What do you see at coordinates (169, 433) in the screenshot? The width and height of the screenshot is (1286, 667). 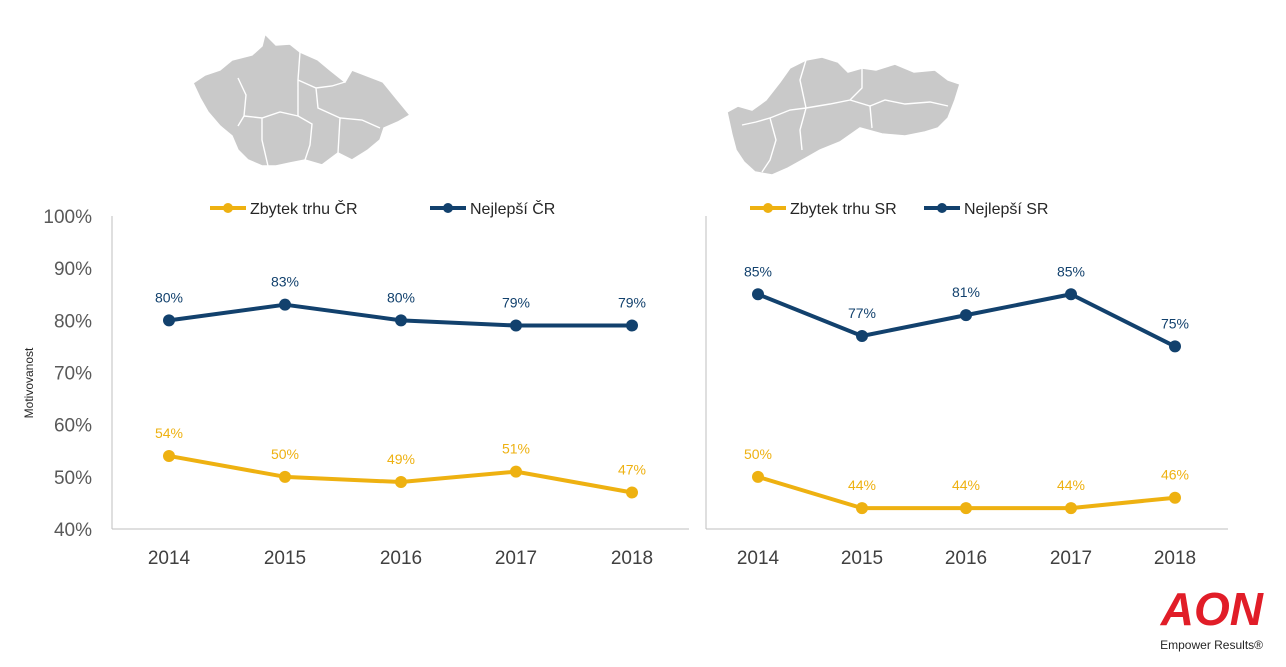 I see `data-label: 54%` at bounding box center [169, 433].